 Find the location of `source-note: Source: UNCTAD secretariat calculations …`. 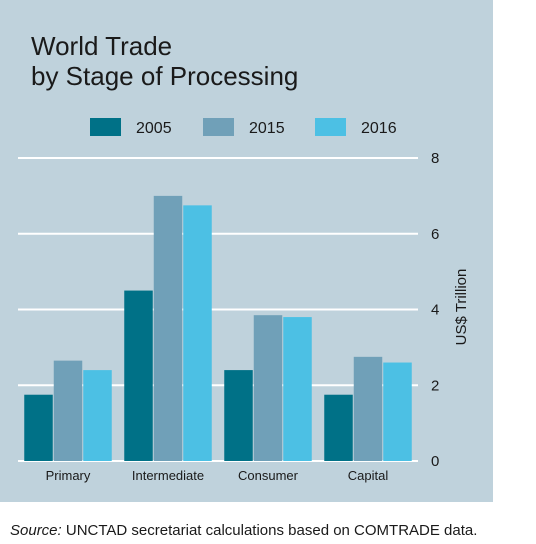

source-note: Source: UNCTAD secretariat calculations … is located at coordinates (243, 530).